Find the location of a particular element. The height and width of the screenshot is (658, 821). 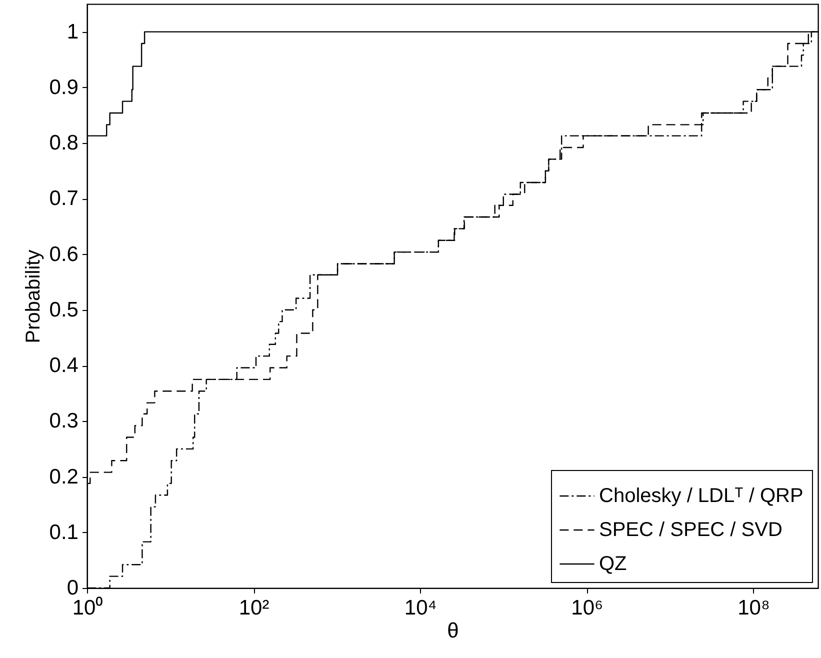

y-tick-label: 0.2 is located at coordinates (63, 476).